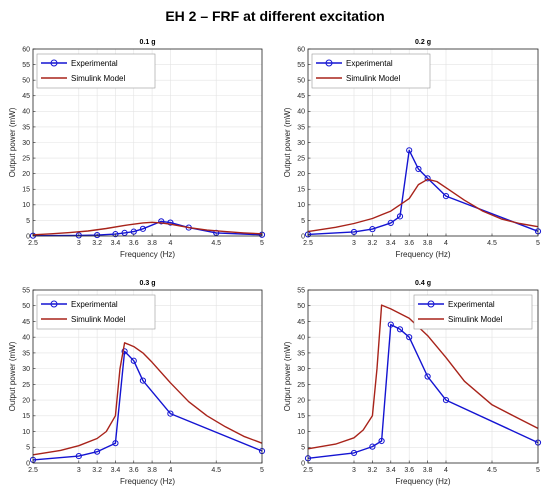 The height and width of the screenshot is (493, 550). I want to click on y-tick-label: 55, so click(26, 65).